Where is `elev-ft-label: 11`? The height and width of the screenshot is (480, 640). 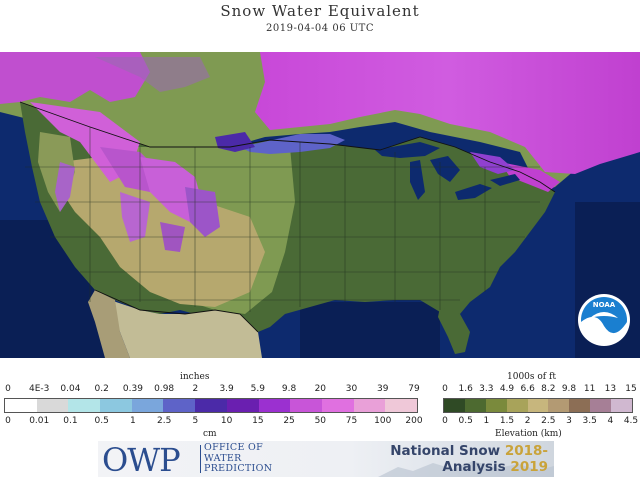 elev-ft-label: 11 is located at coordinates (589, 389).